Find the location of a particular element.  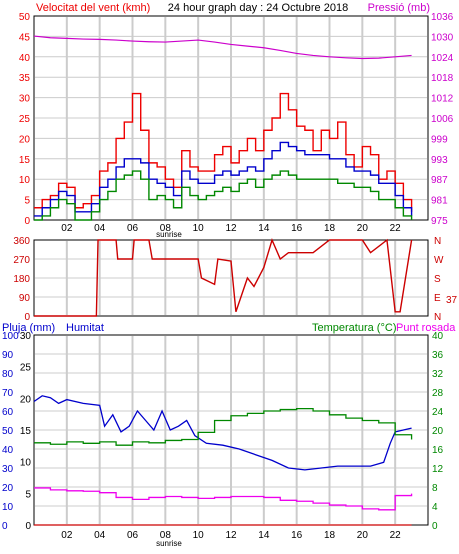

rain-axis-tick: 10 is located at coordinates (26, 463).